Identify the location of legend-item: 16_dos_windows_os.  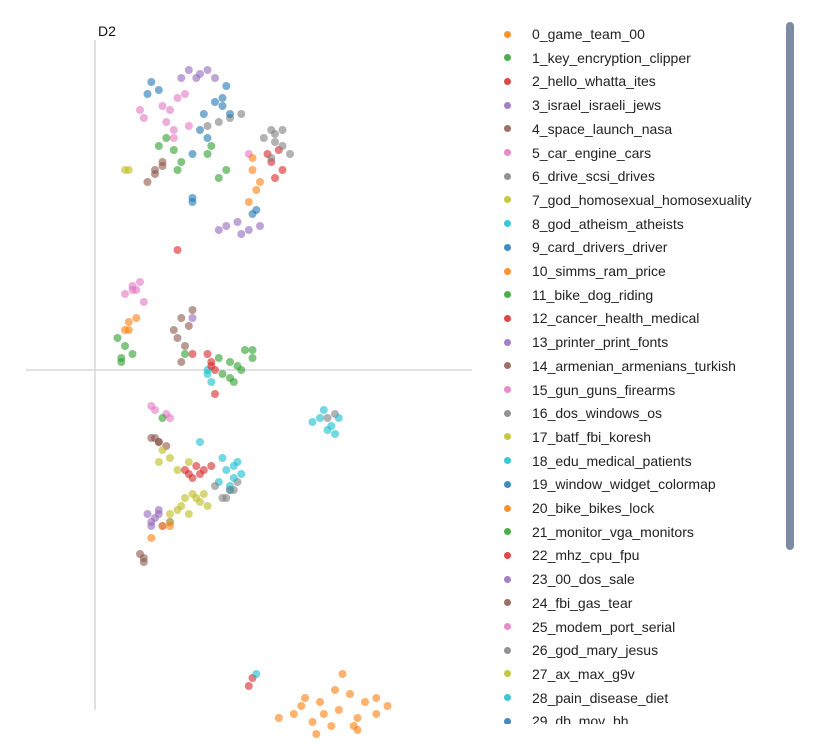
(579, 413).